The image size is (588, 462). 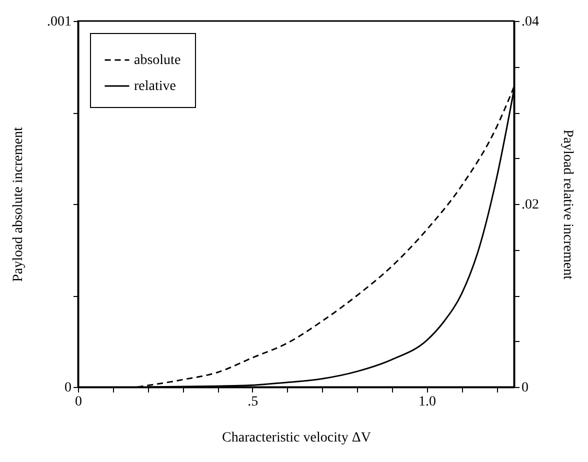 What do you see at coordinates (157, 60) in the screenshot?
I see `legend-label: absolute` at bounding box center [157, 60].